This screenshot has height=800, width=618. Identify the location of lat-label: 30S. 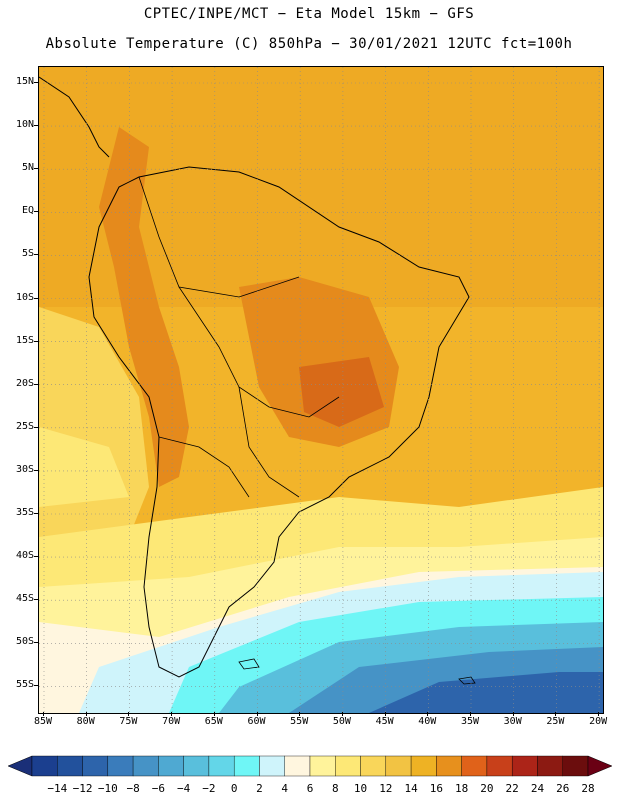
(24, 469).